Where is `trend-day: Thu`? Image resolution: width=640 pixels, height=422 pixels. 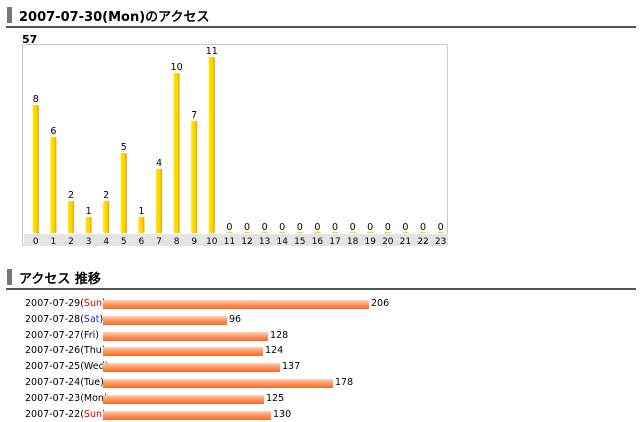 trend-day: Thu is located at coordinates (92, 351).